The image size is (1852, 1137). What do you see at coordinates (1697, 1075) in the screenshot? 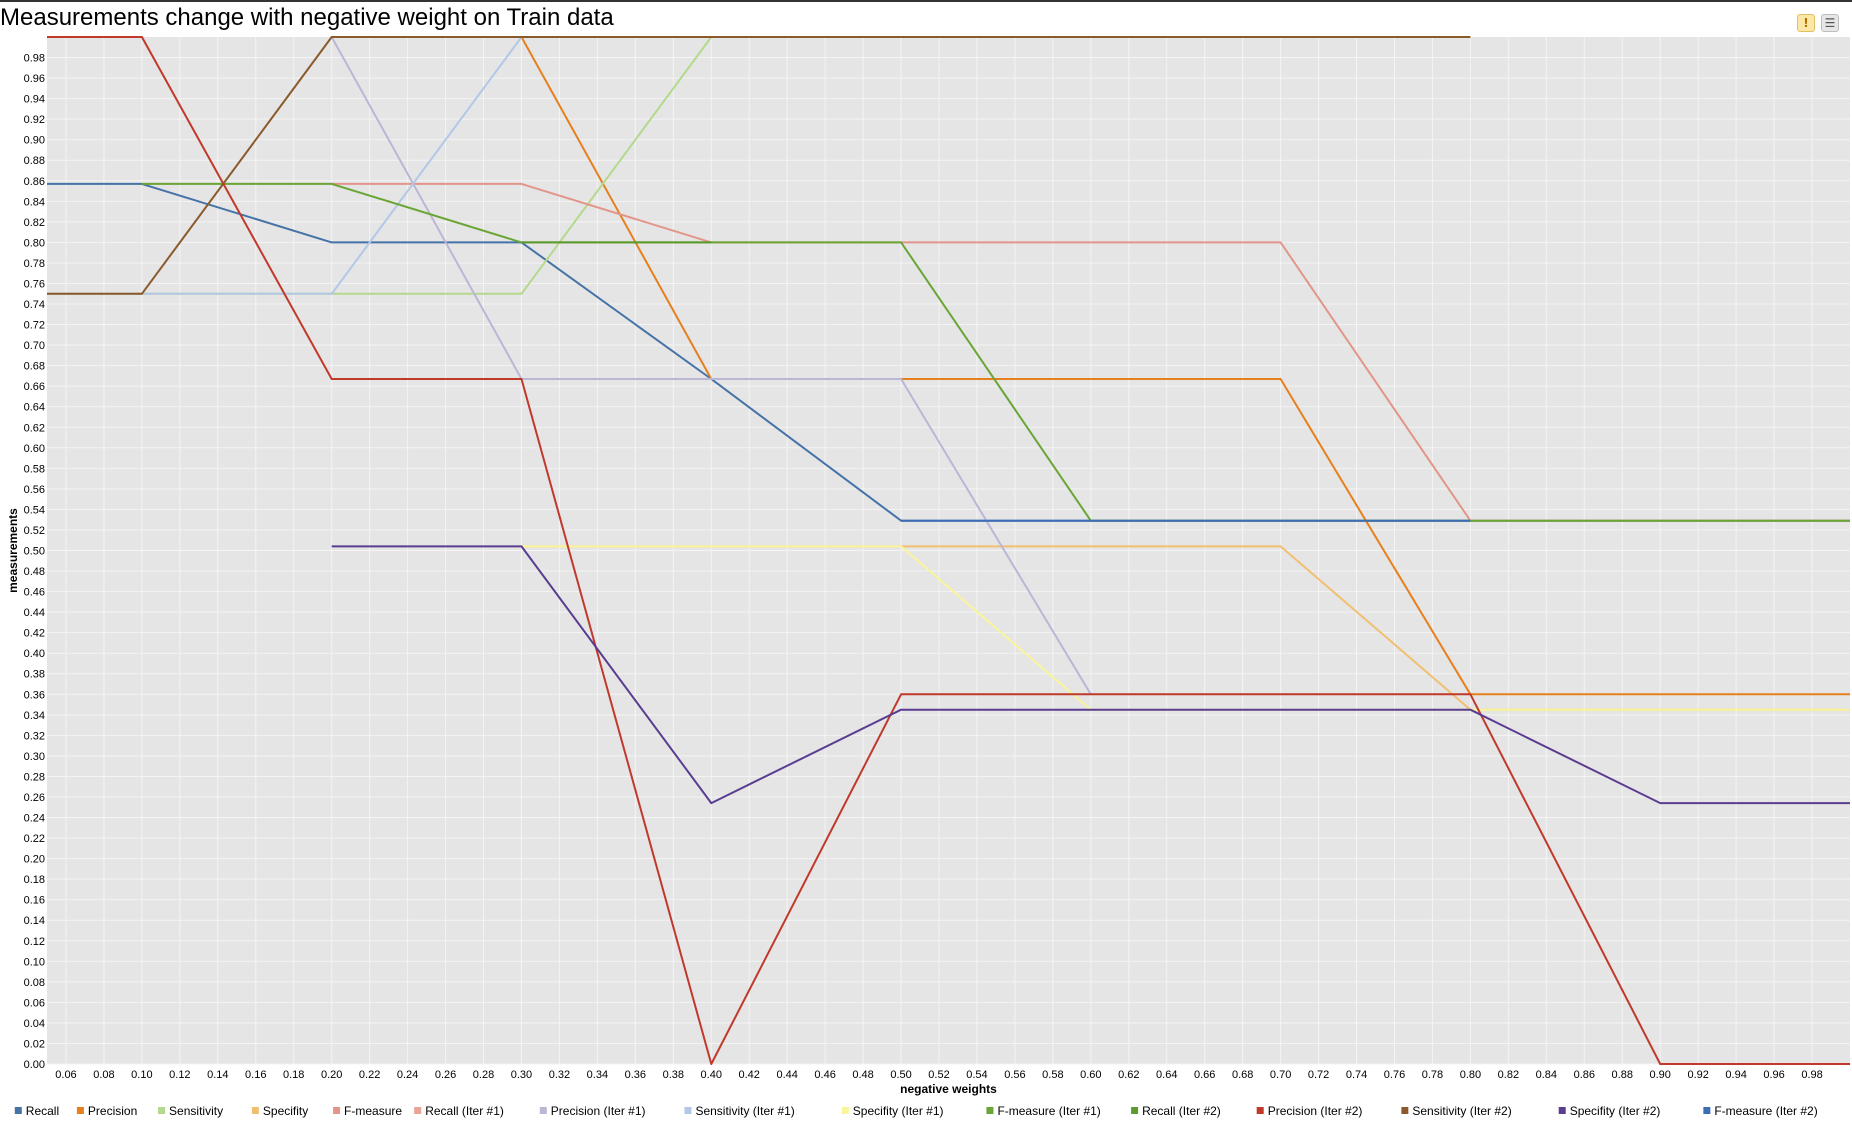
I see `x-tick-label: 0.92` at bounding box center [1697, 1075].